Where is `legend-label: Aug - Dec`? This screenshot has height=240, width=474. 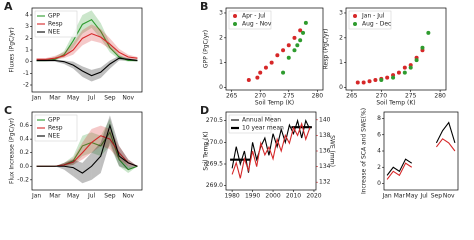
legend-label: Aug - Dec is located at coordinates (376, 24).